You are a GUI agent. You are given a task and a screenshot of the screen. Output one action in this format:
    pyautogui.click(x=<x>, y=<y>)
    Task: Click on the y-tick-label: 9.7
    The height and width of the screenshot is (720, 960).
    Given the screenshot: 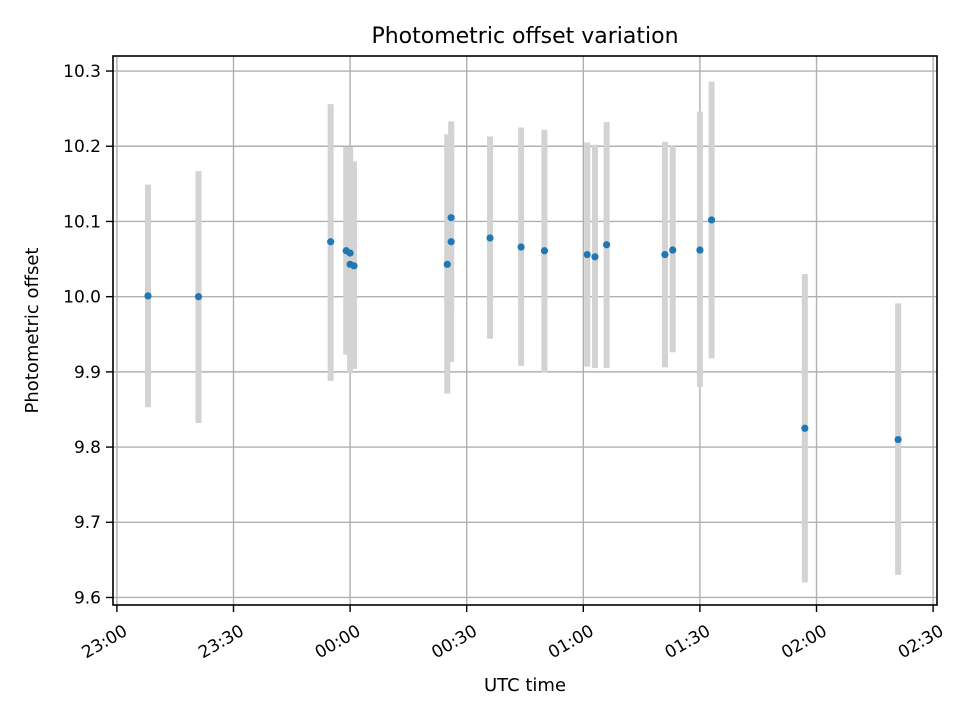 What is the action you would take?
    pyautogui.click(x=87, y=523)
    